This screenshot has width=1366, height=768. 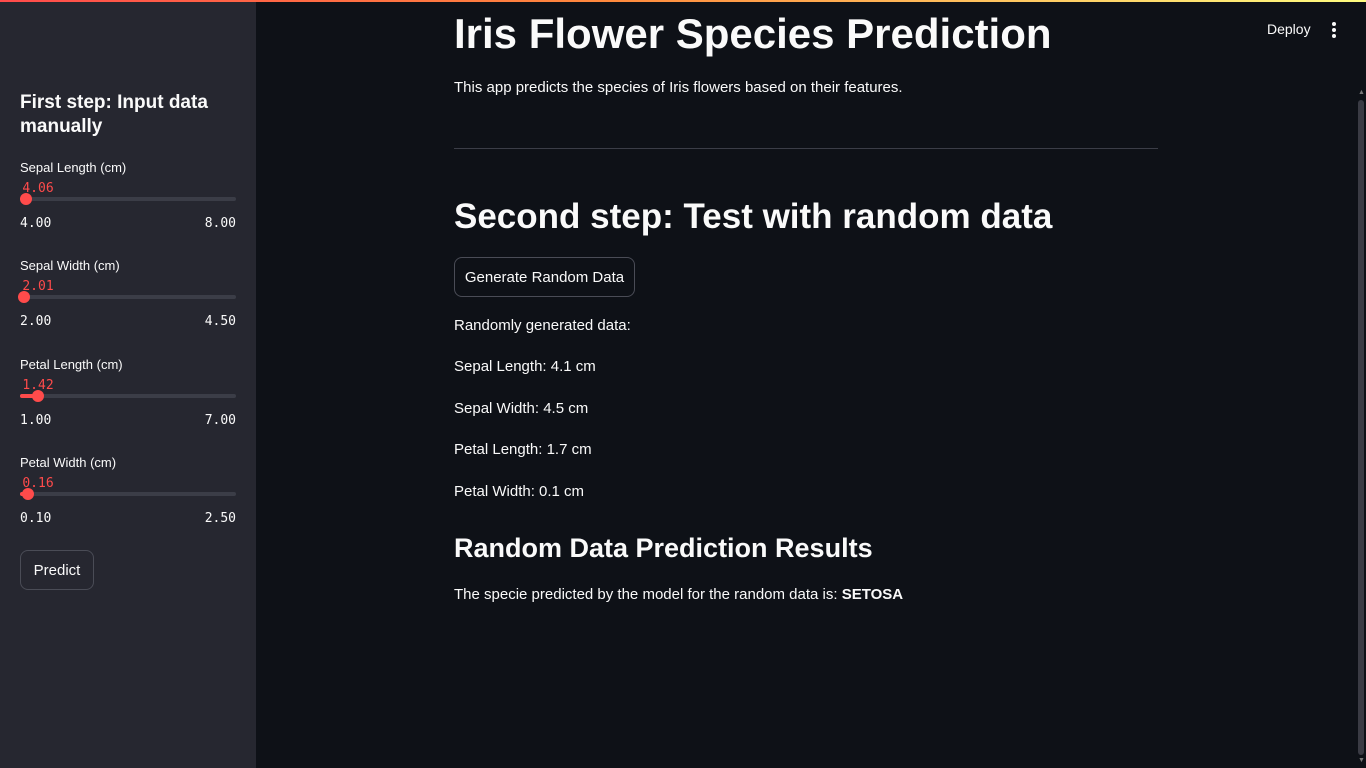 What do you see at coordinates (38, 483) in the screenshot?
I see `slider-value: 0.16` at bounding box center [38, 483].